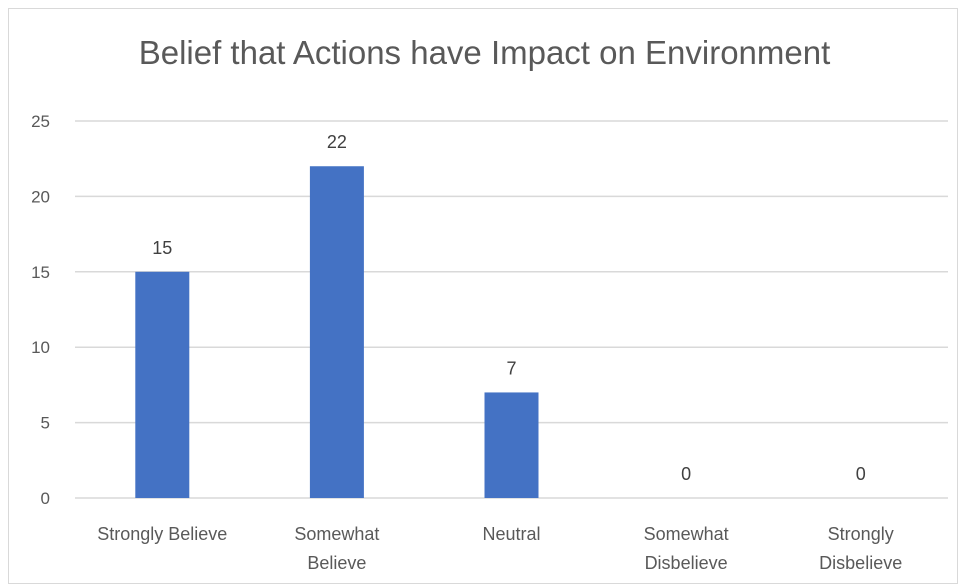 Image resolution: width=969 pixels, height=586 pixels. Describe the element at coordinates (860, 548) in the screenshot. I see `x-category-label: Strongly Disbelieve` at that location.